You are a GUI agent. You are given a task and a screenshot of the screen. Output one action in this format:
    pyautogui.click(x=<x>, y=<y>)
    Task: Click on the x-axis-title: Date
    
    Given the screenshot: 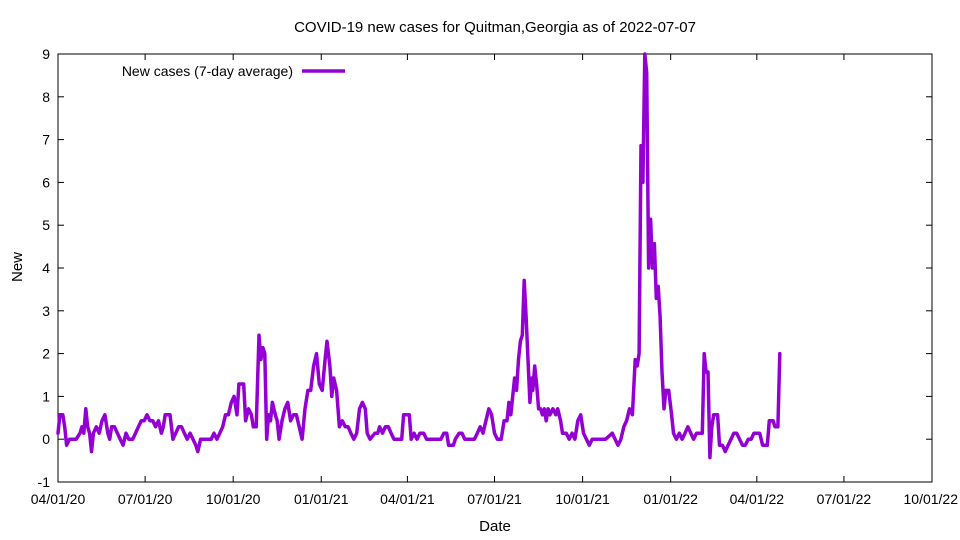 What is the action you would take?
    pyautogui.click(x=495, y=526)
    